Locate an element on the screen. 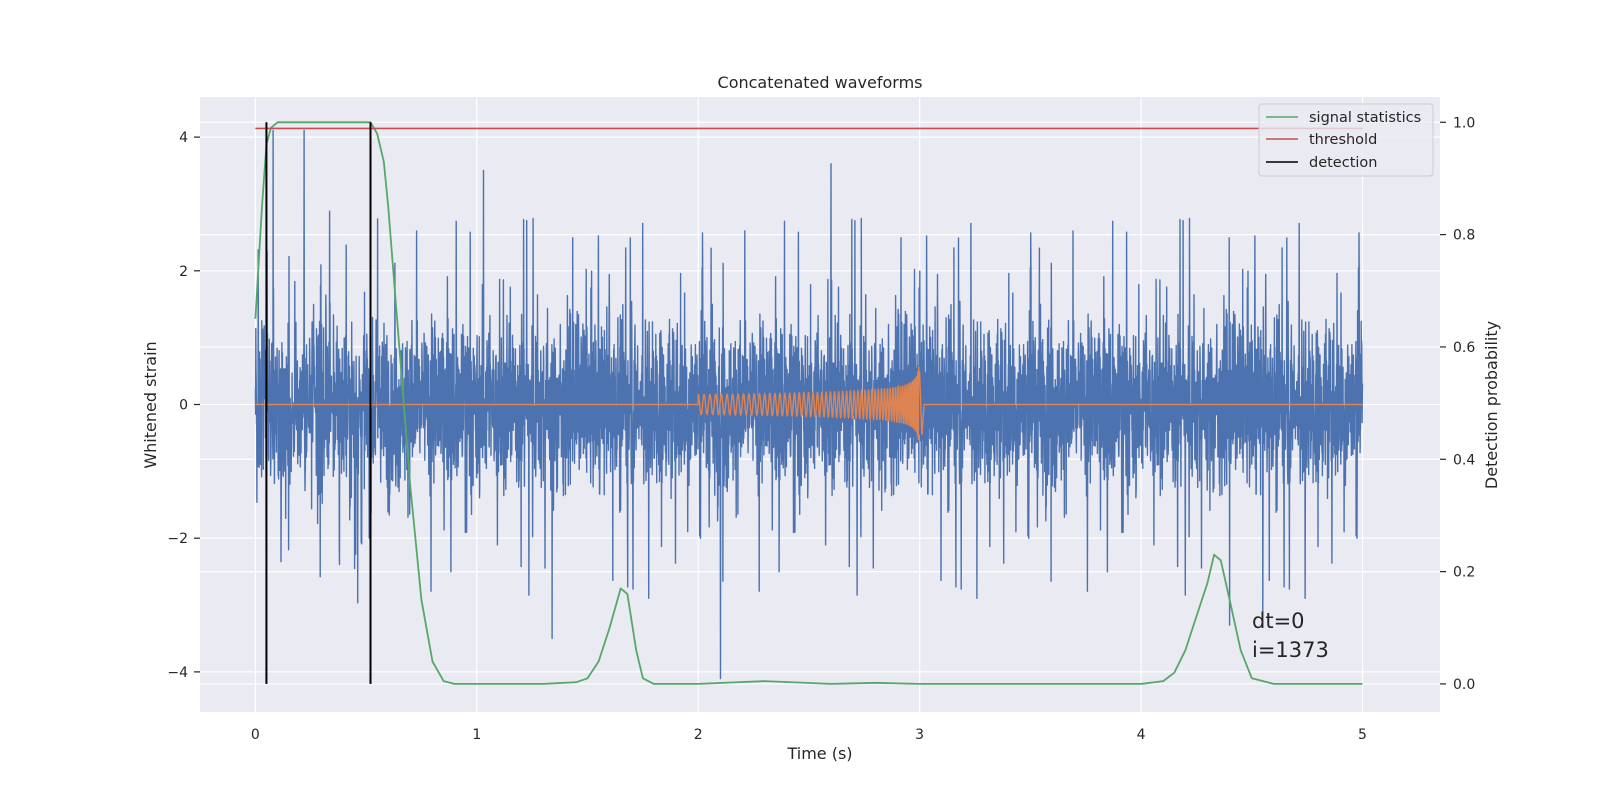 Image resolution: width=1600 pixels, height=800 pixels. left-tick-label: 2 is located at coordinates (183, 272).